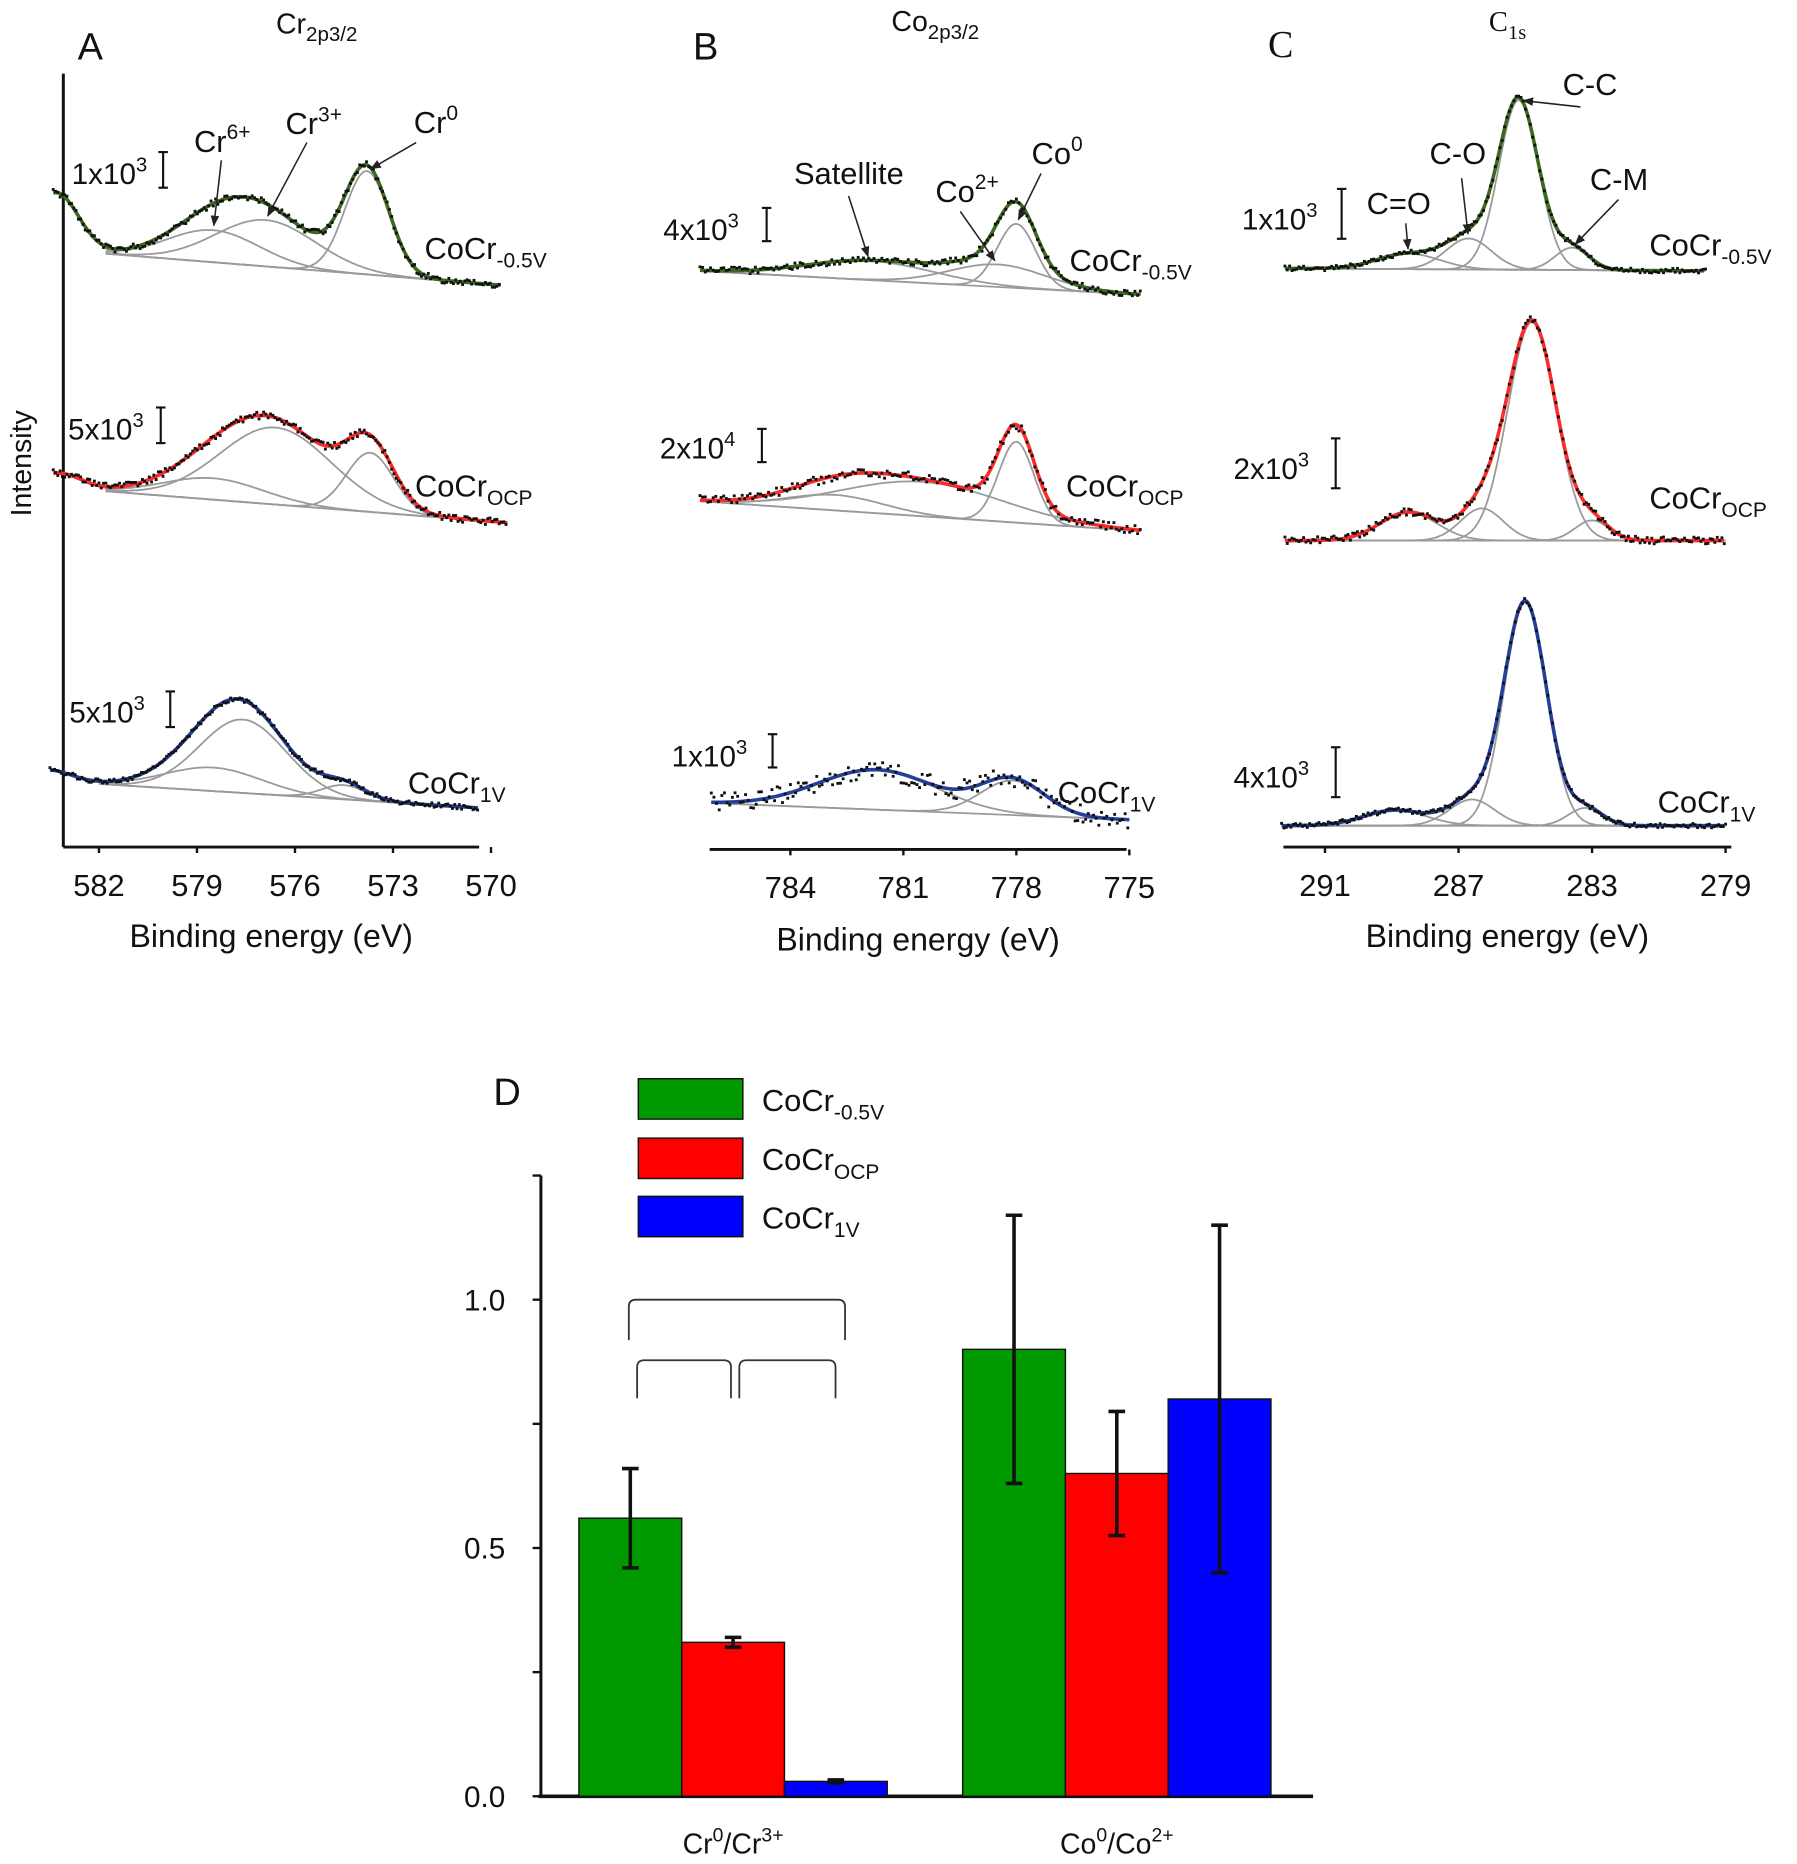 The height and width of the screenshot is (1864, 1797). I want to click on sample-label-base: CoCr, so click(1685, 497).